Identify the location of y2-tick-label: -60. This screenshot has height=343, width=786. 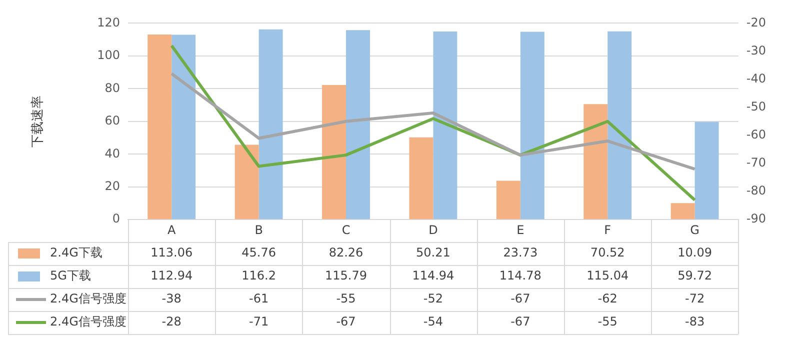
(756, 135).